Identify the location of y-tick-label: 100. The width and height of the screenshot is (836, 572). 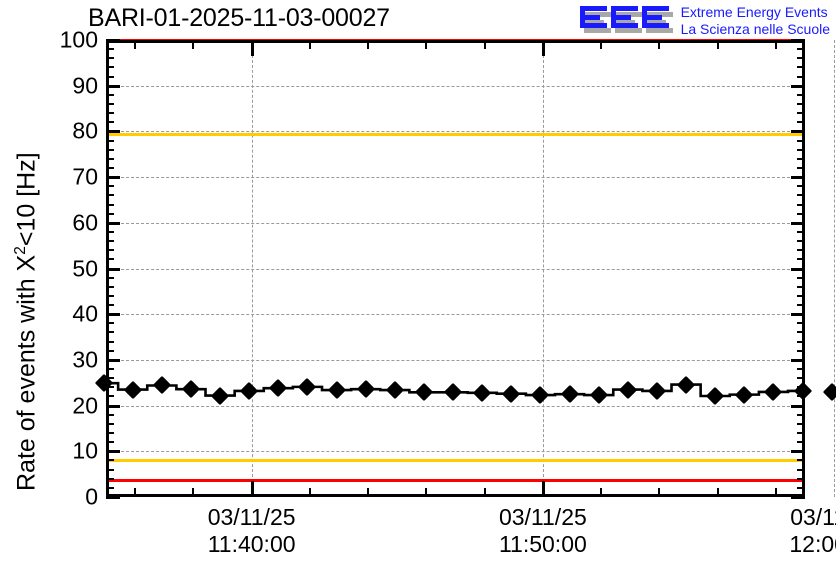
(78, 39).